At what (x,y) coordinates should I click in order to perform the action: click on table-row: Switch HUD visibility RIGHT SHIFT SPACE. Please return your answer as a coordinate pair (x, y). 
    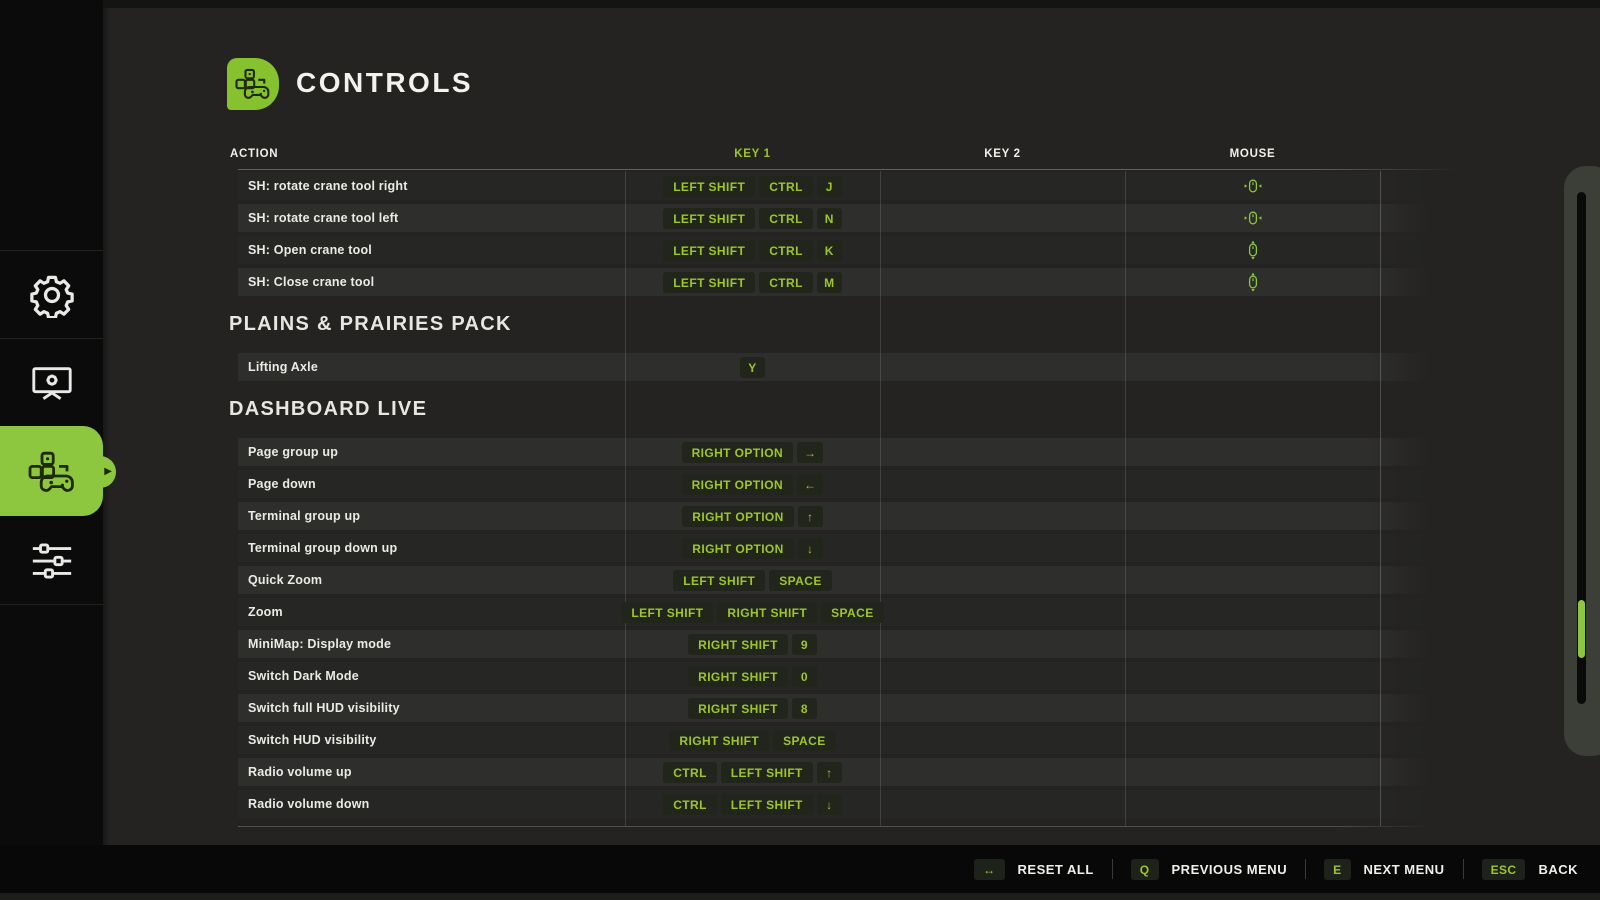
    Looking at the image, I should click on (833, 740).